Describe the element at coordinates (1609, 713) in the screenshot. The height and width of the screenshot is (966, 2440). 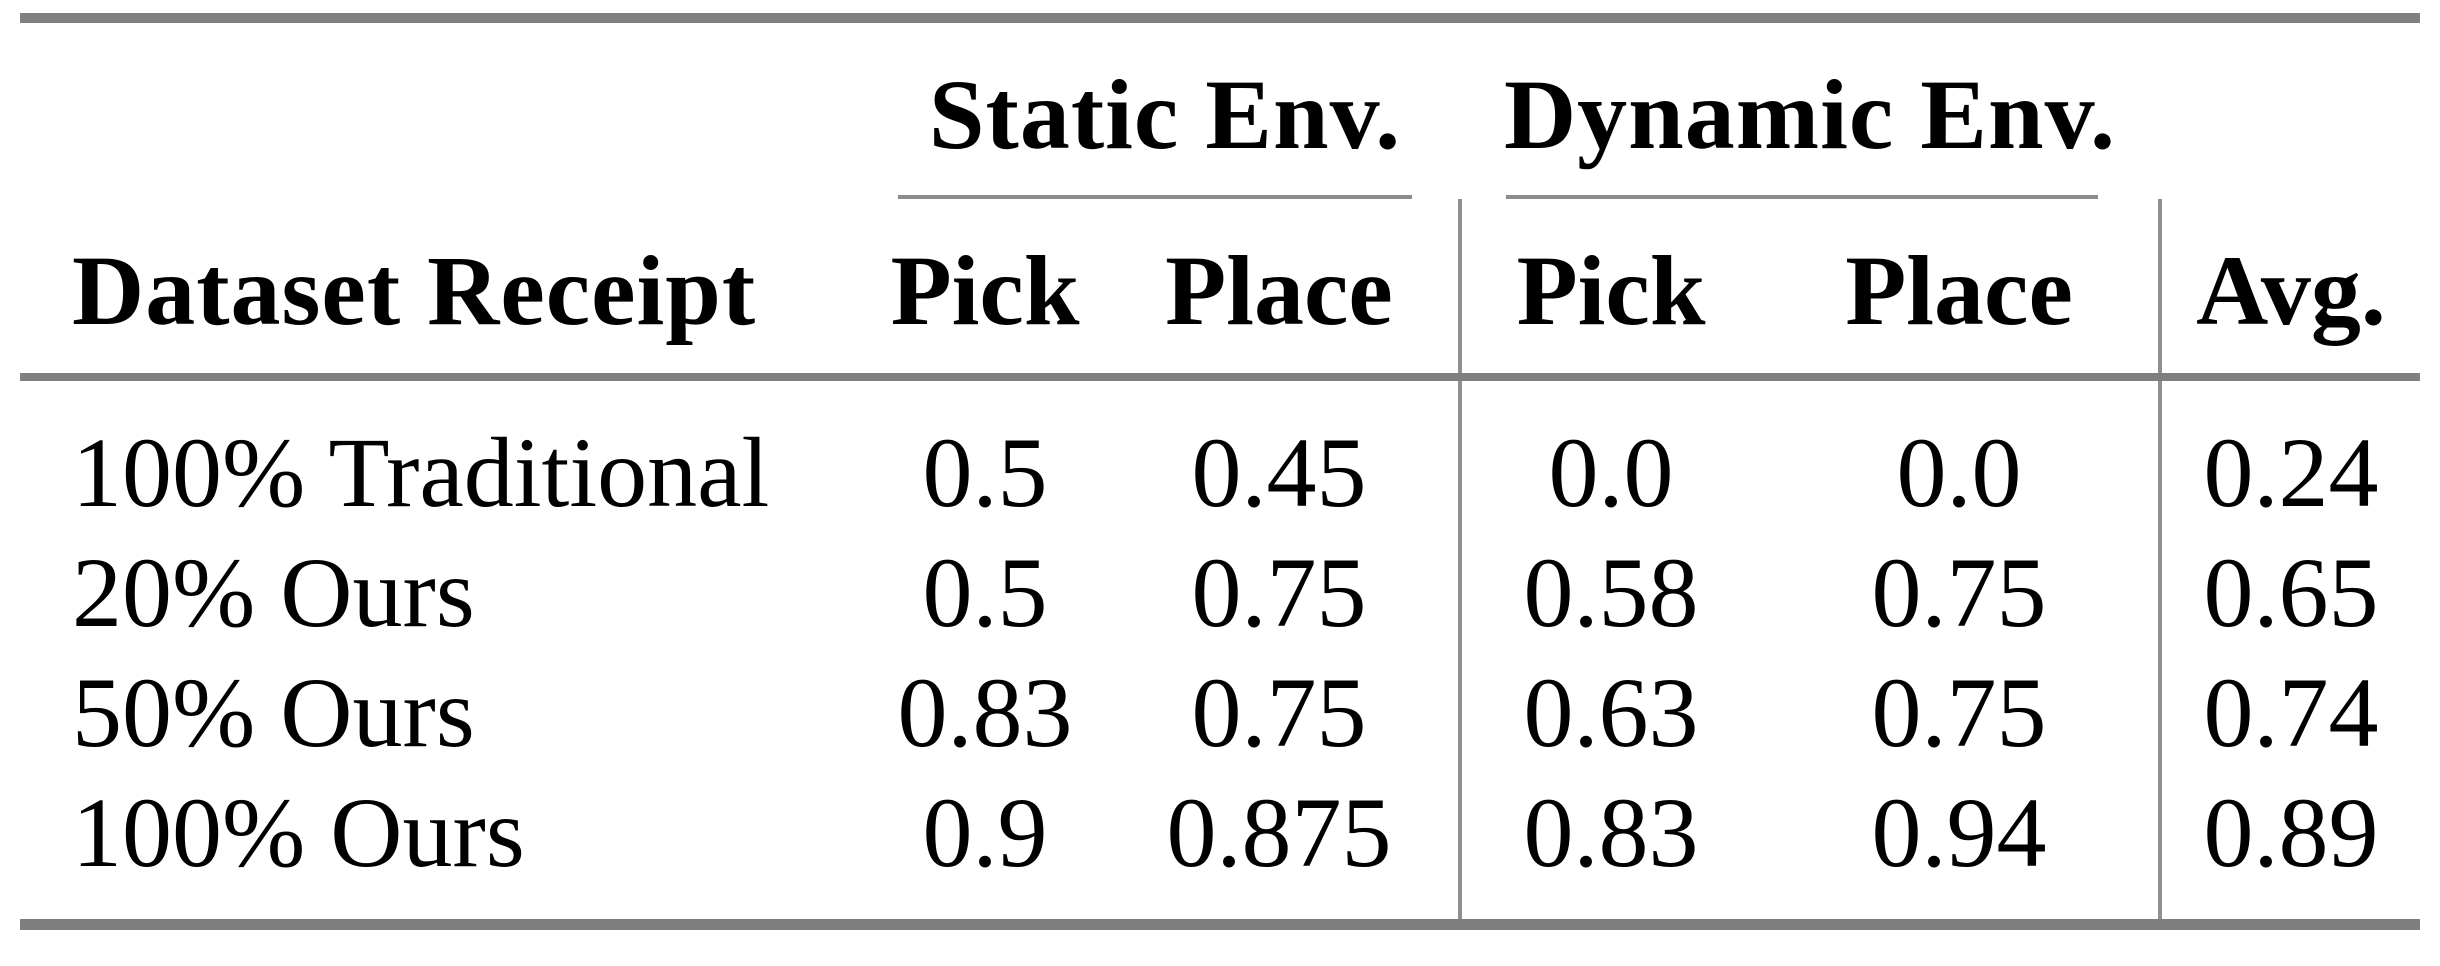
I see `cell-dynamic-pick: 0.63` at that location.